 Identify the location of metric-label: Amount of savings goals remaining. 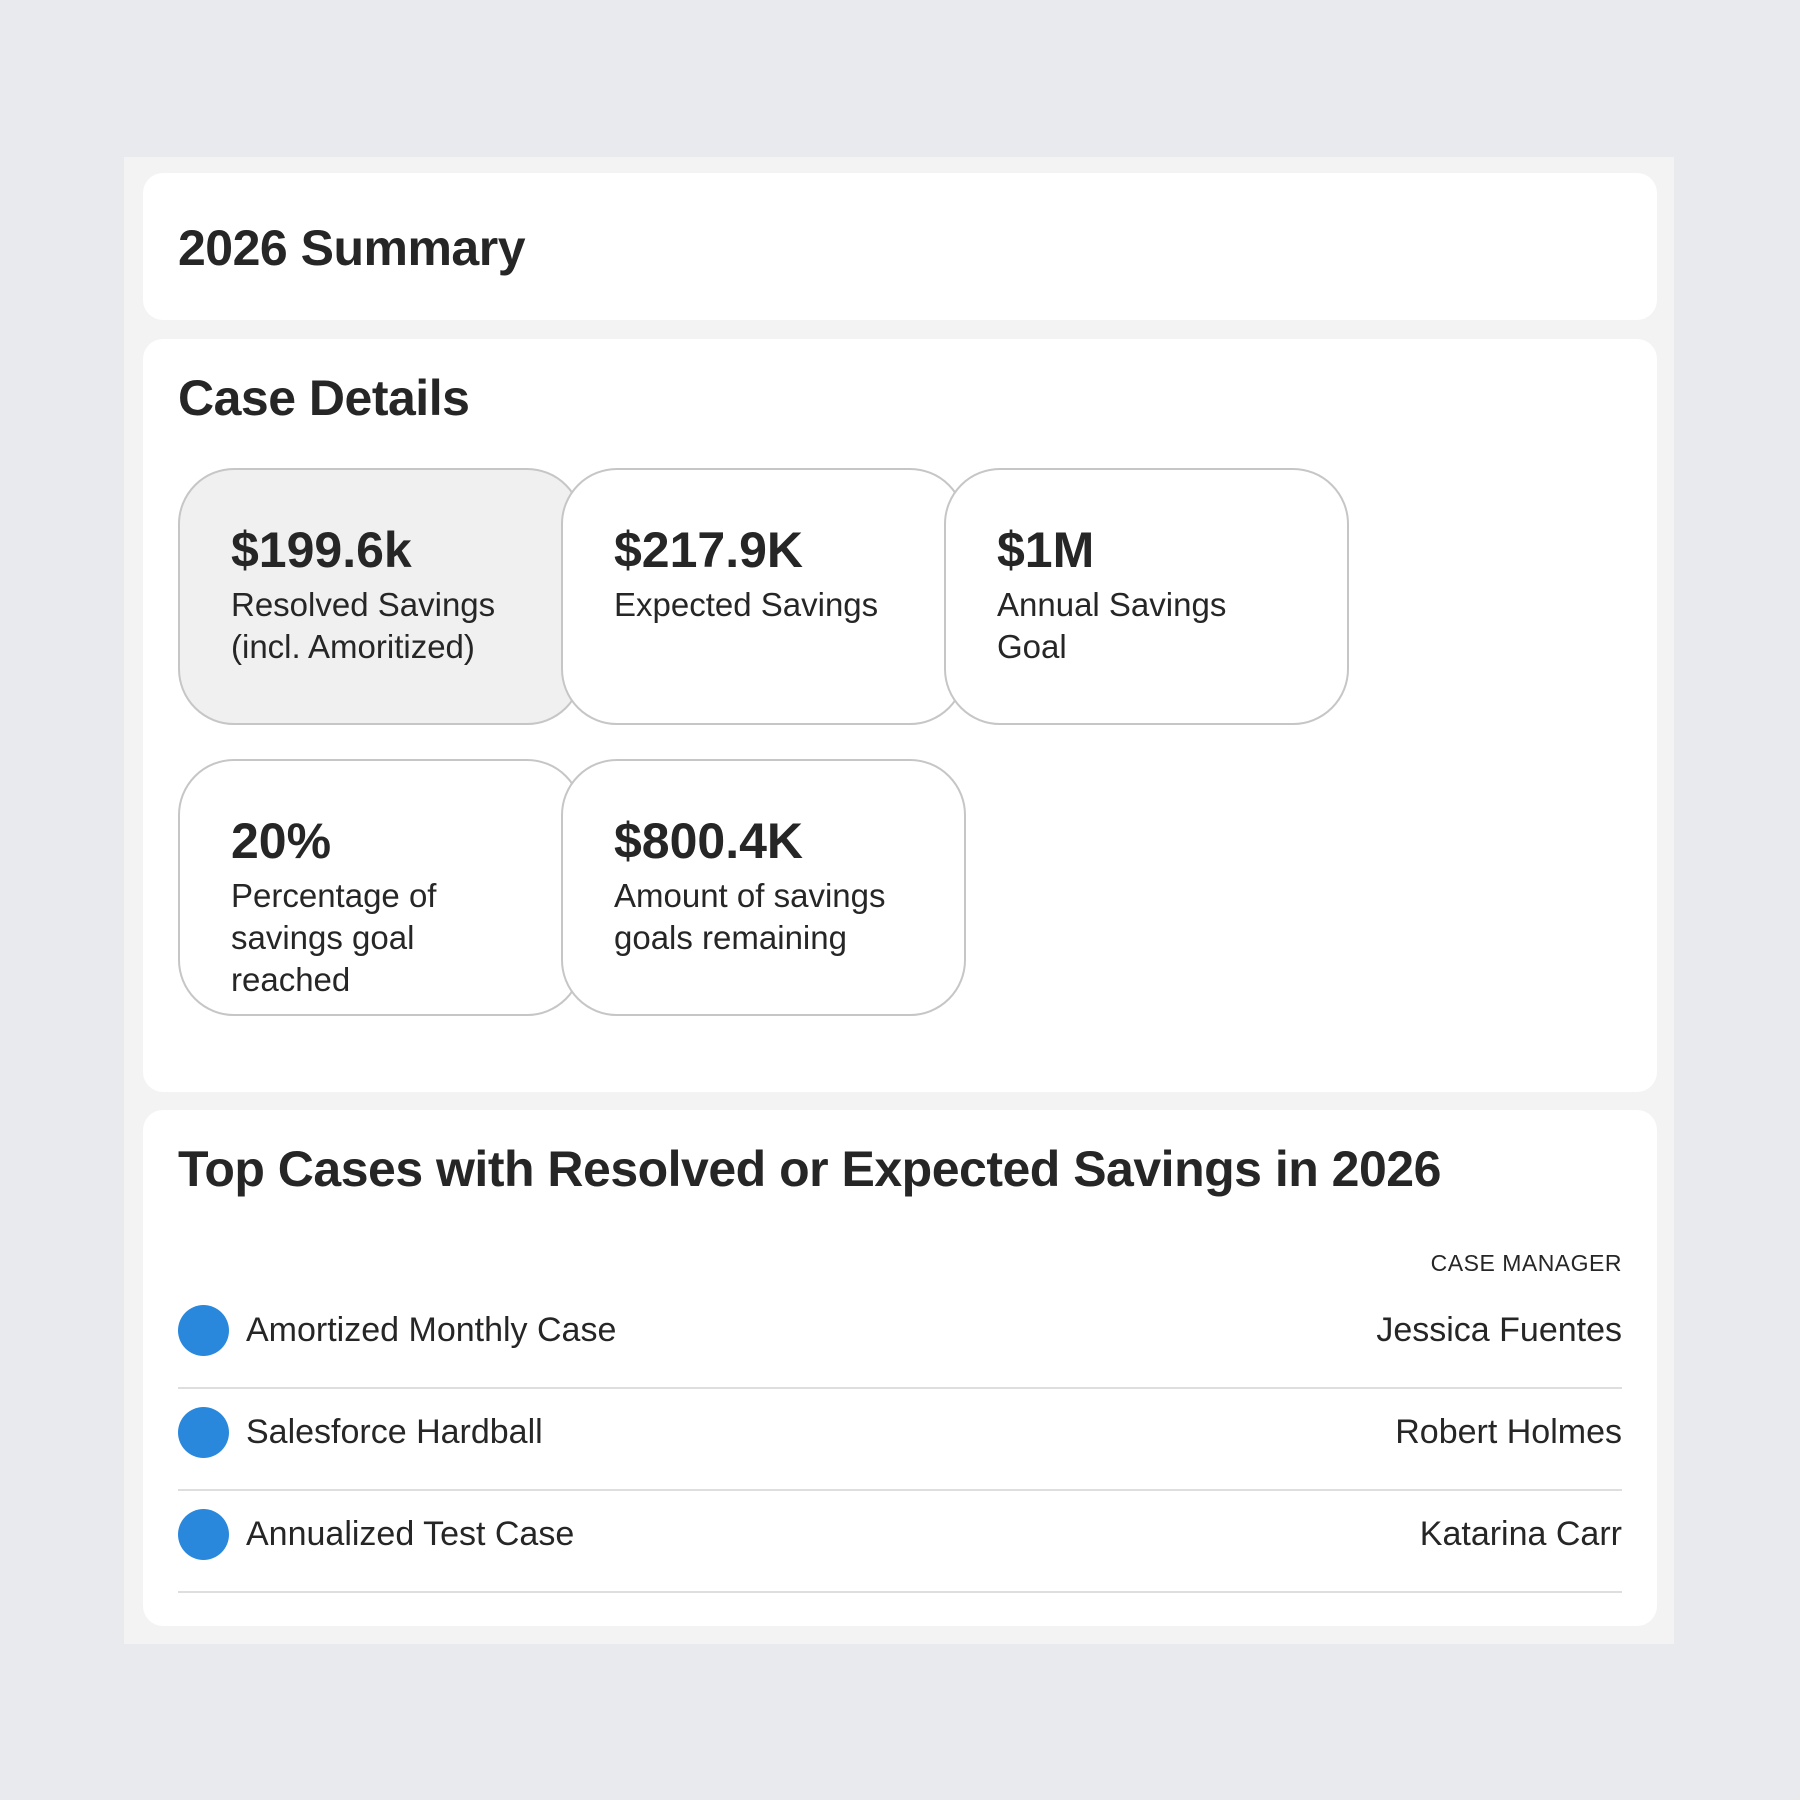
(750, 916).